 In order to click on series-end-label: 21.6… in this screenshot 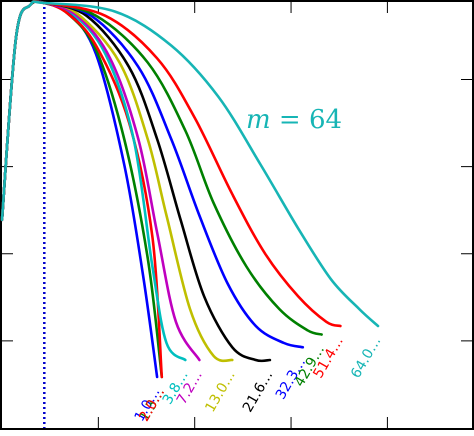, I will do `click(258, 391)`.